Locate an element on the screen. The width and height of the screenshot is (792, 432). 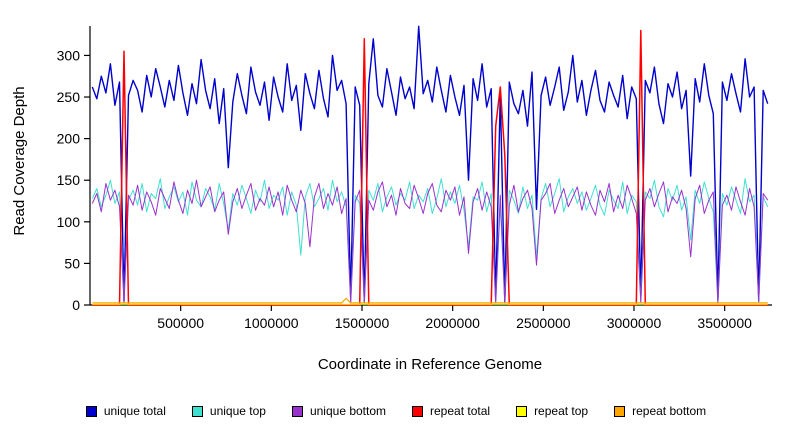
legend-item-repeat-top: repeat top is located at coordinates (552, 411).